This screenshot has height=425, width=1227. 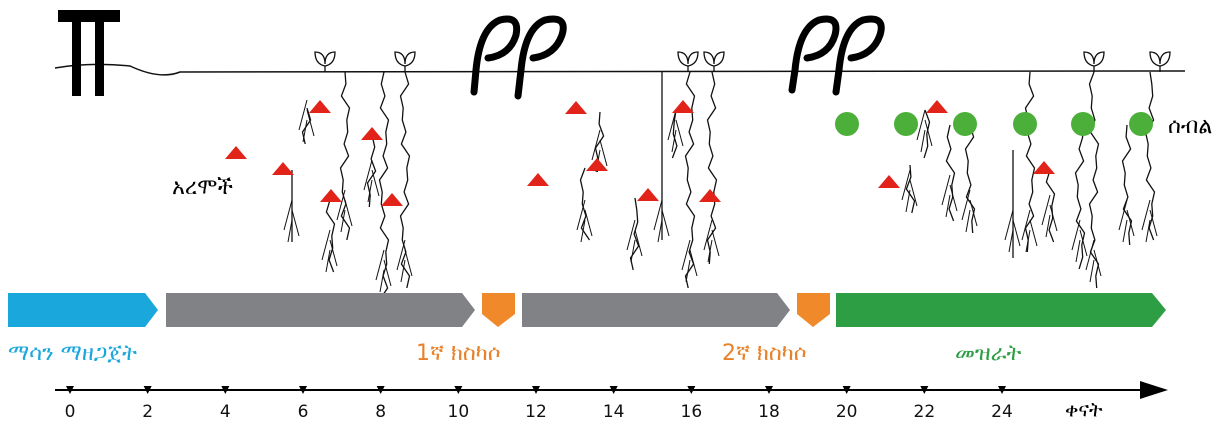 I want to click on tick-label: 8, so click(x=380, y=412).